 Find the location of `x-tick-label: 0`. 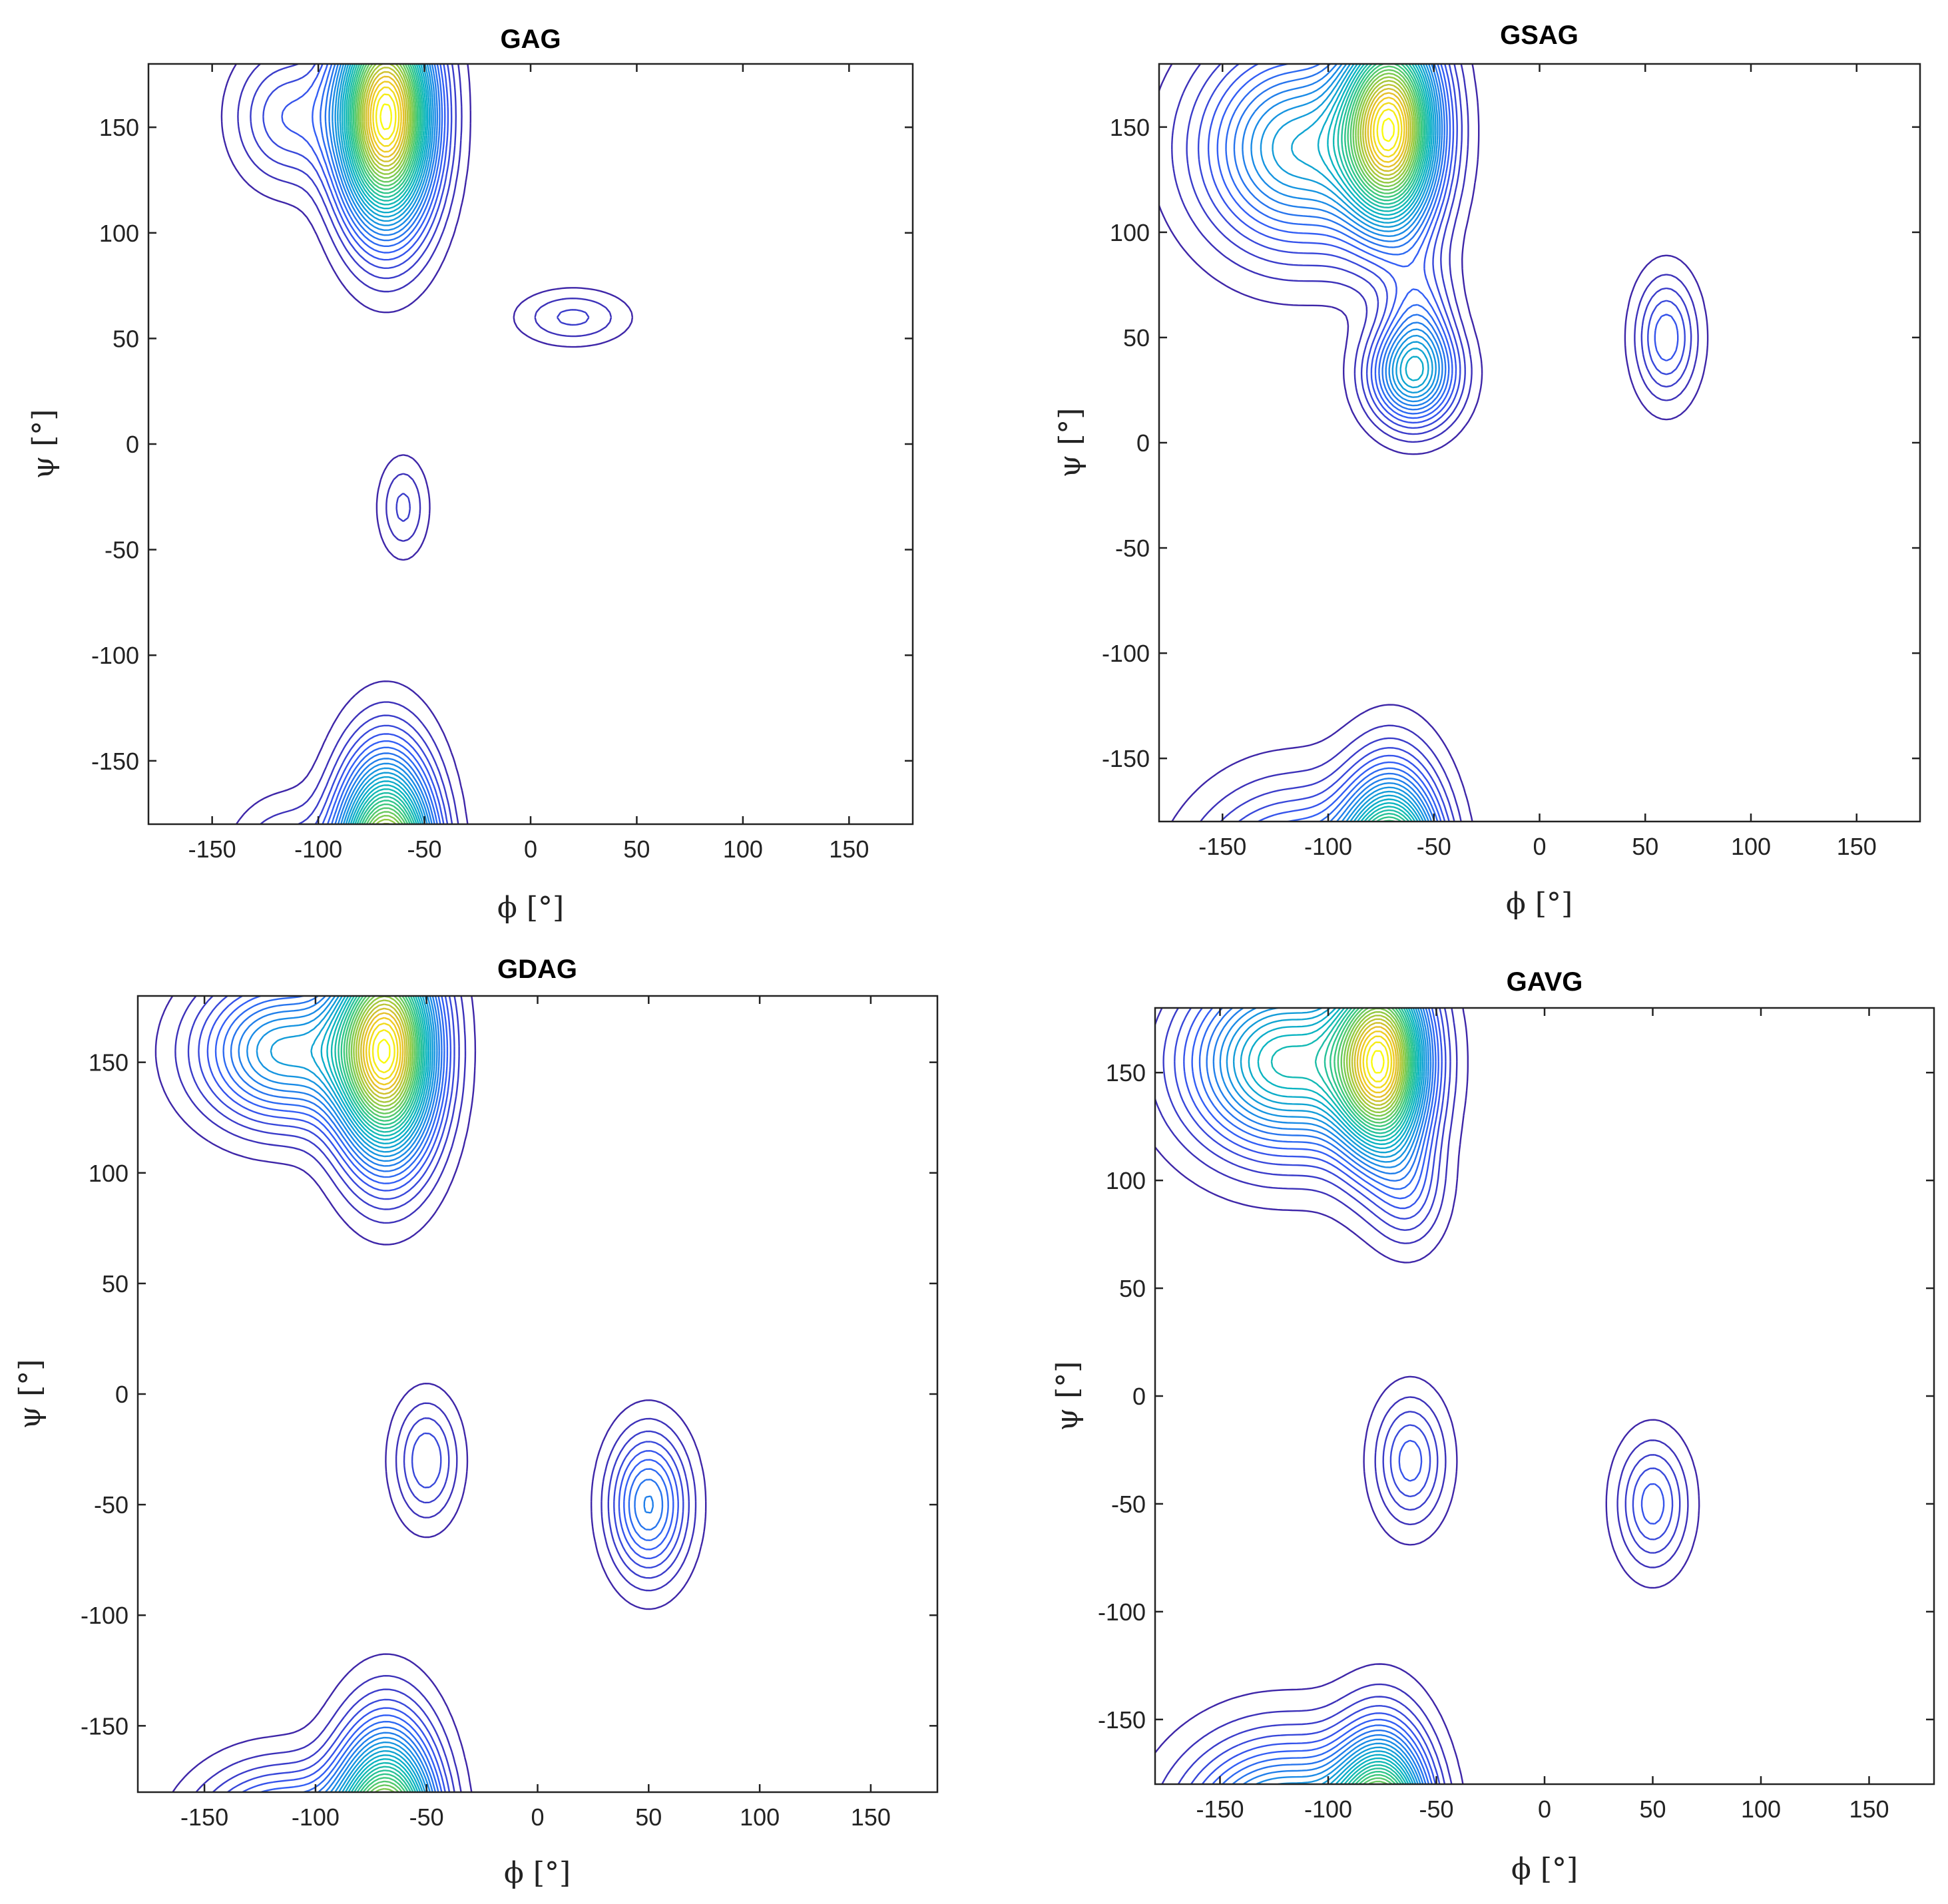

x-tick-label: 0 is located at coordinates (1539, 847).